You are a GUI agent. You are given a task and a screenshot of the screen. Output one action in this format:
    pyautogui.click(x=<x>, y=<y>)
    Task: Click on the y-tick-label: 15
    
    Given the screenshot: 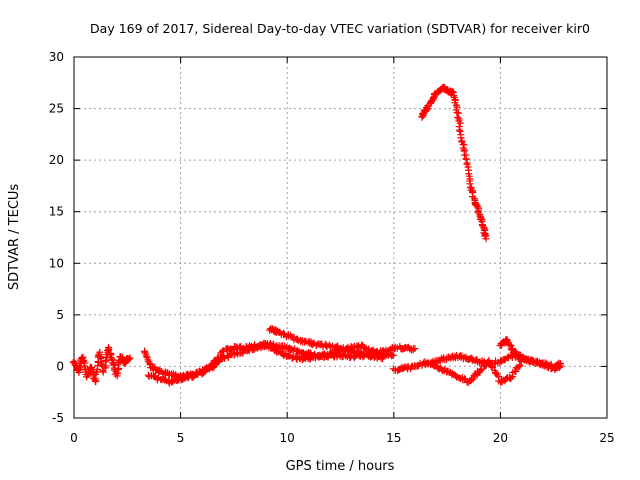 What is the action you would take?
    pyautogui.click(x=56, y=212)
    